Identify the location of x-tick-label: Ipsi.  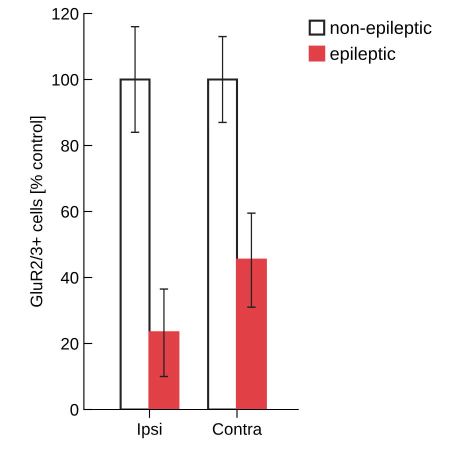
(150, 430).